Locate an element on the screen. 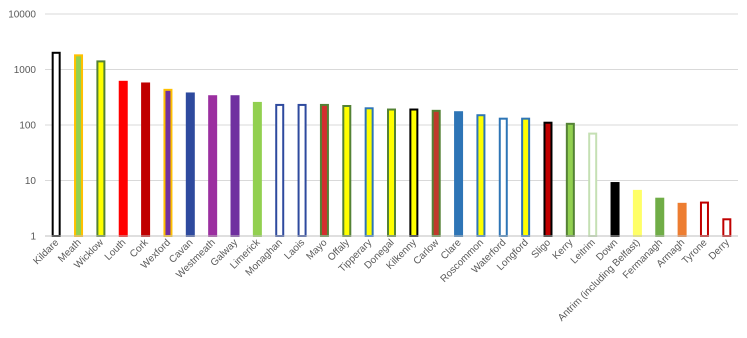 The width and height of the screenshot is (747, 338). bar-cavan is located at coordinates (190, 165).